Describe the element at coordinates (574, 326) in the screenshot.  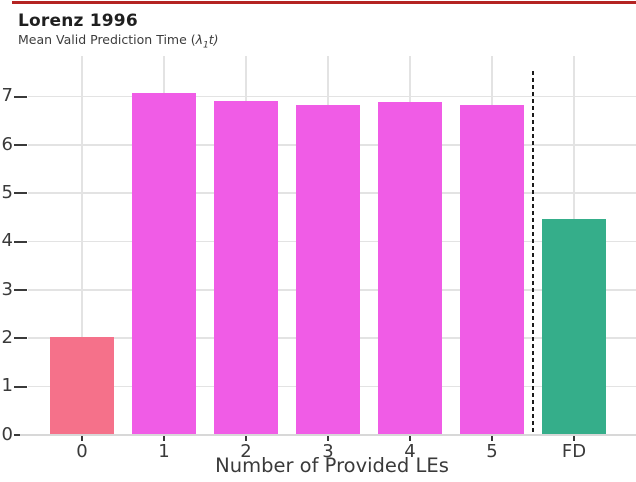
I see `bar-FD` at that location.